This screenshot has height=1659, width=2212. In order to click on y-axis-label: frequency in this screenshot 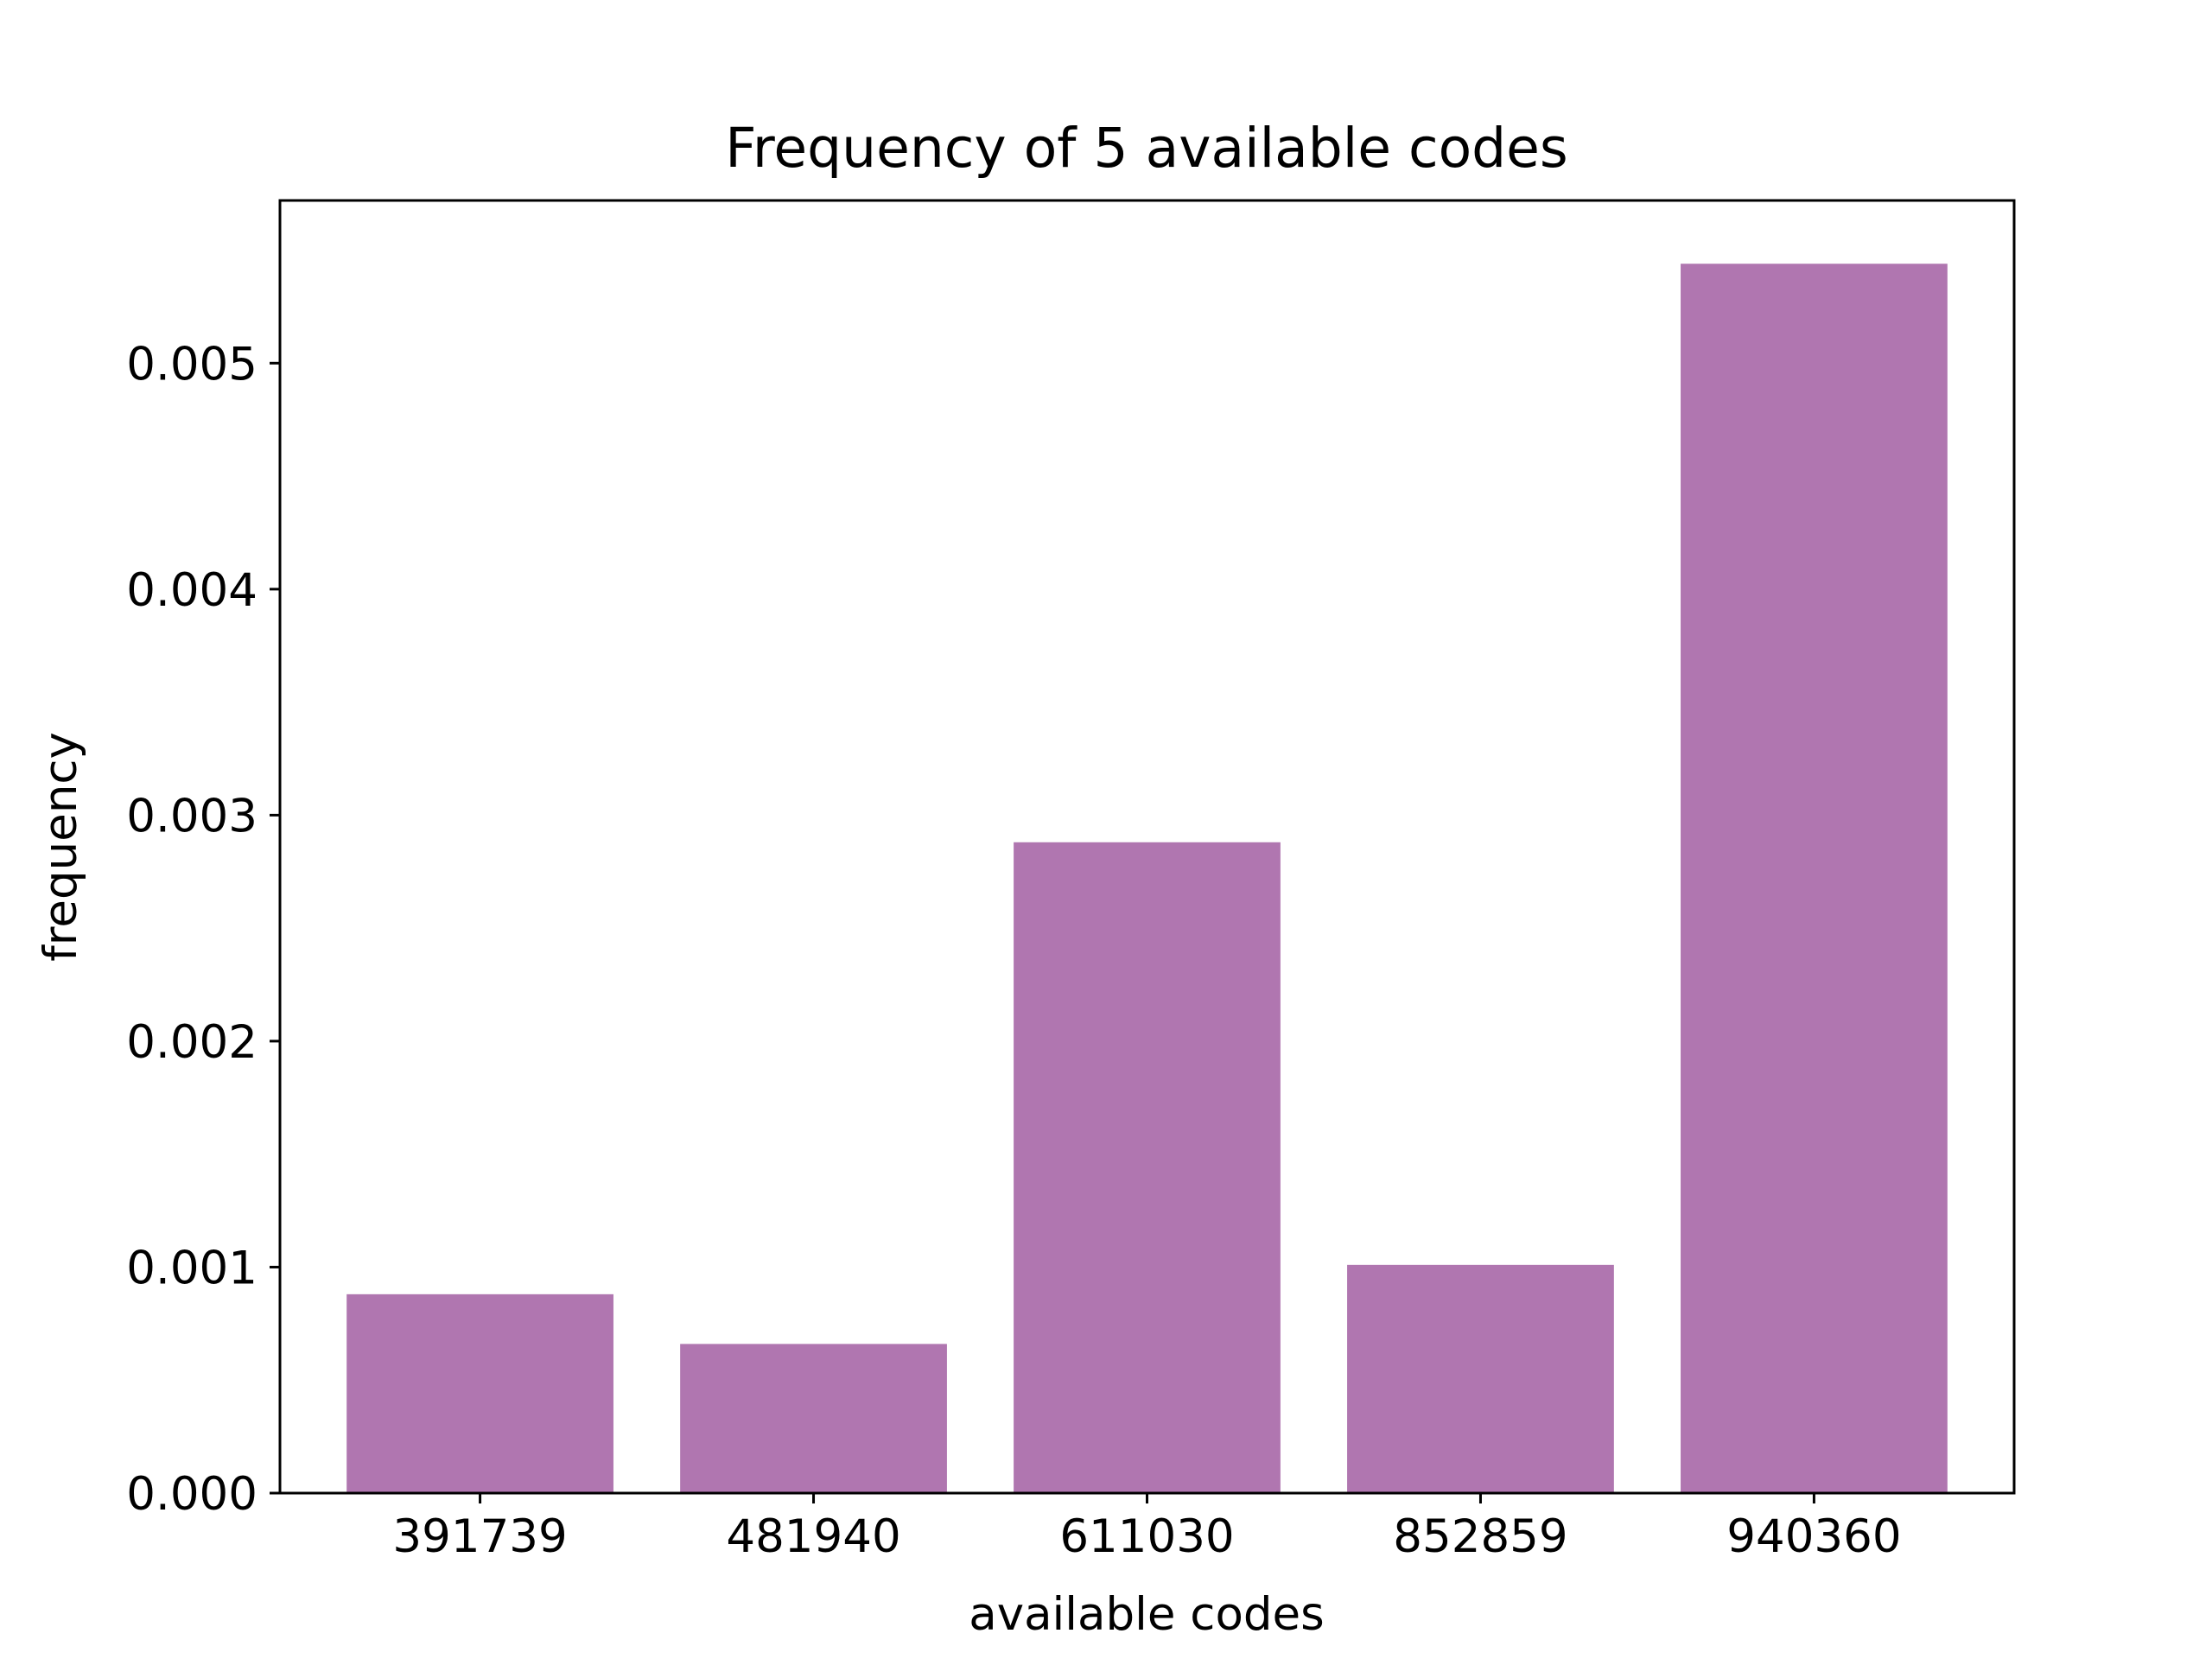, I will do `click(61, 847)`.